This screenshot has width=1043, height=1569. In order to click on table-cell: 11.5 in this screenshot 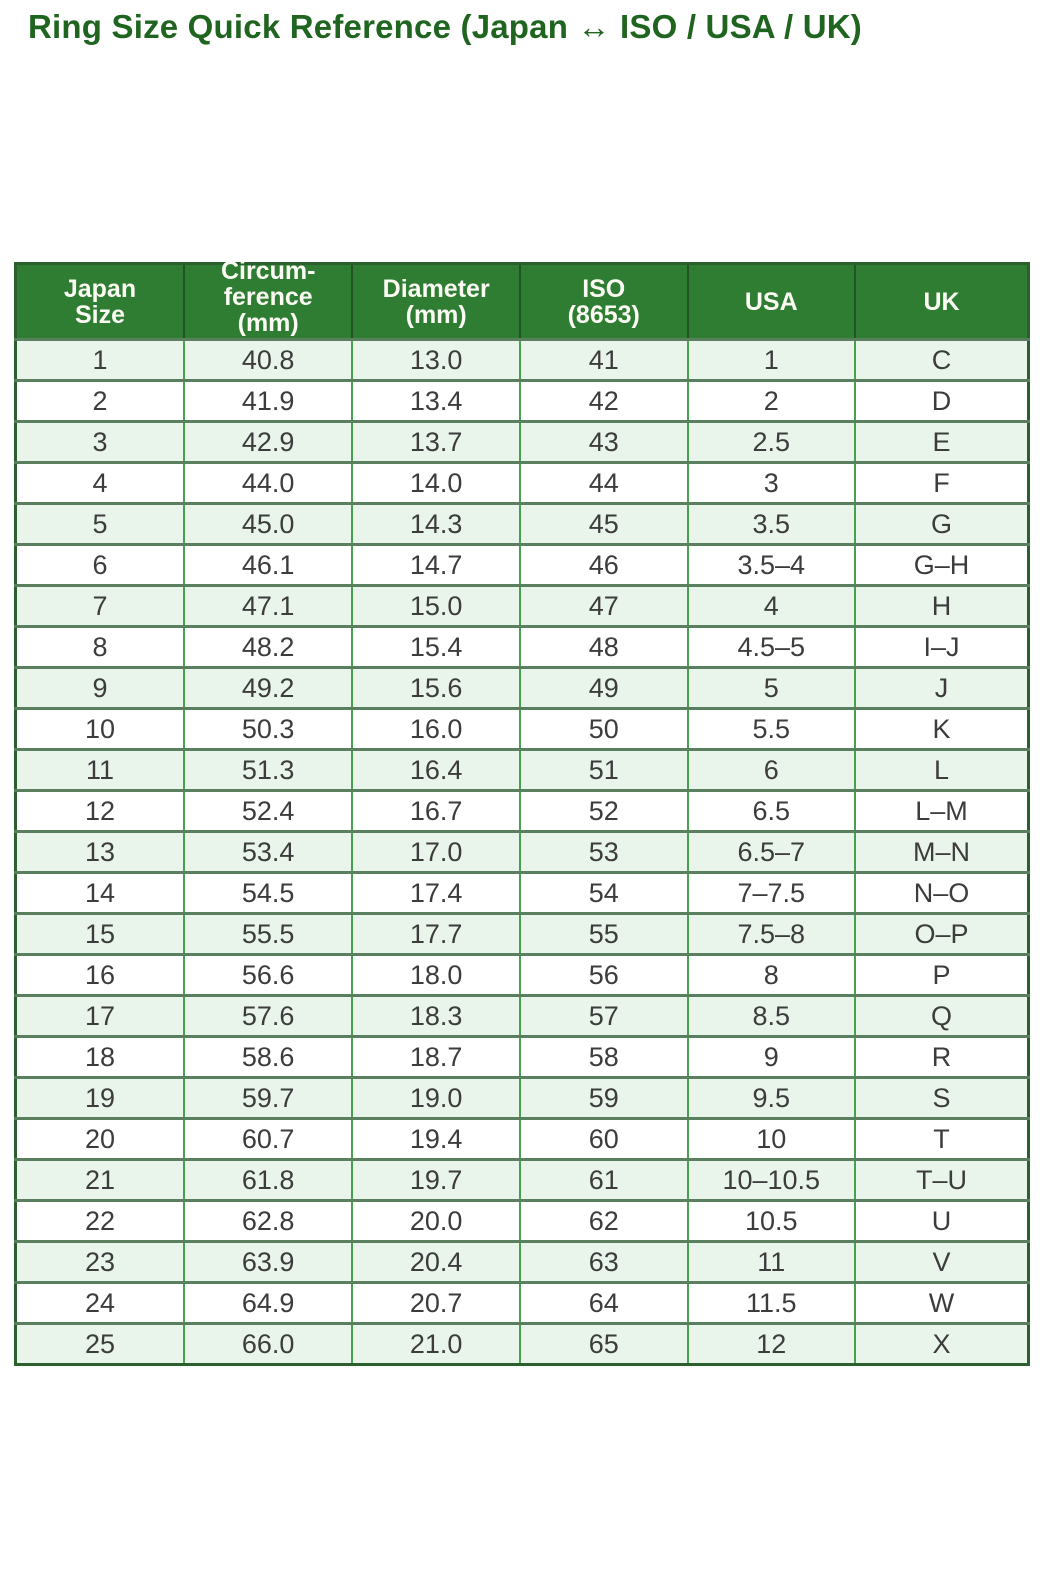, I will do `click(771, 1302)`.